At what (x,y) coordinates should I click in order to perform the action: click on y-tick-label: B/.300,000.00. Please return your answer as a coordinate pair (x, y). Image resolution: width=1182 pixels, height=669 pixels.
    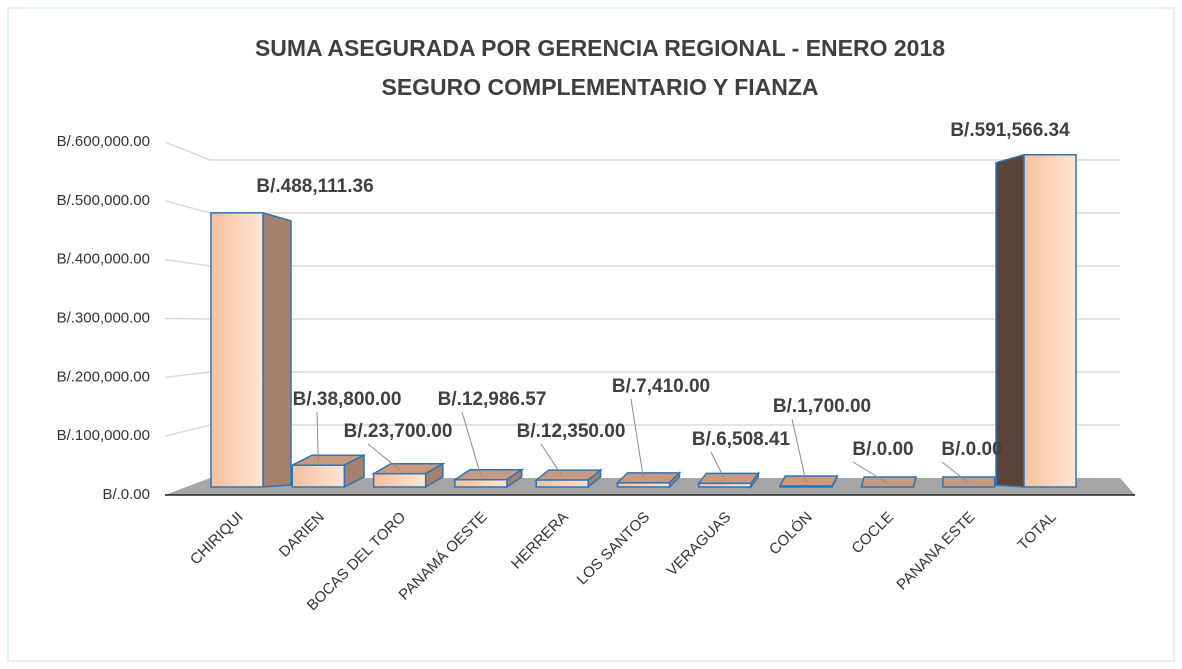
    Looking at the image, I should click on (103, 317).